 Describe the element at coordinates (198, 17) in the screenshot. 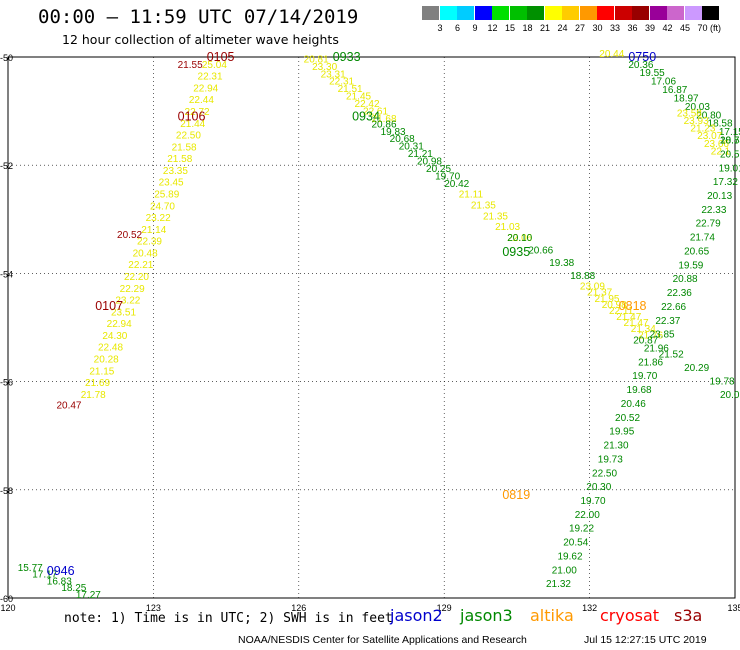

I see `map-title: 00:00 – 11:59 UTC 07/14/2019` at that location.